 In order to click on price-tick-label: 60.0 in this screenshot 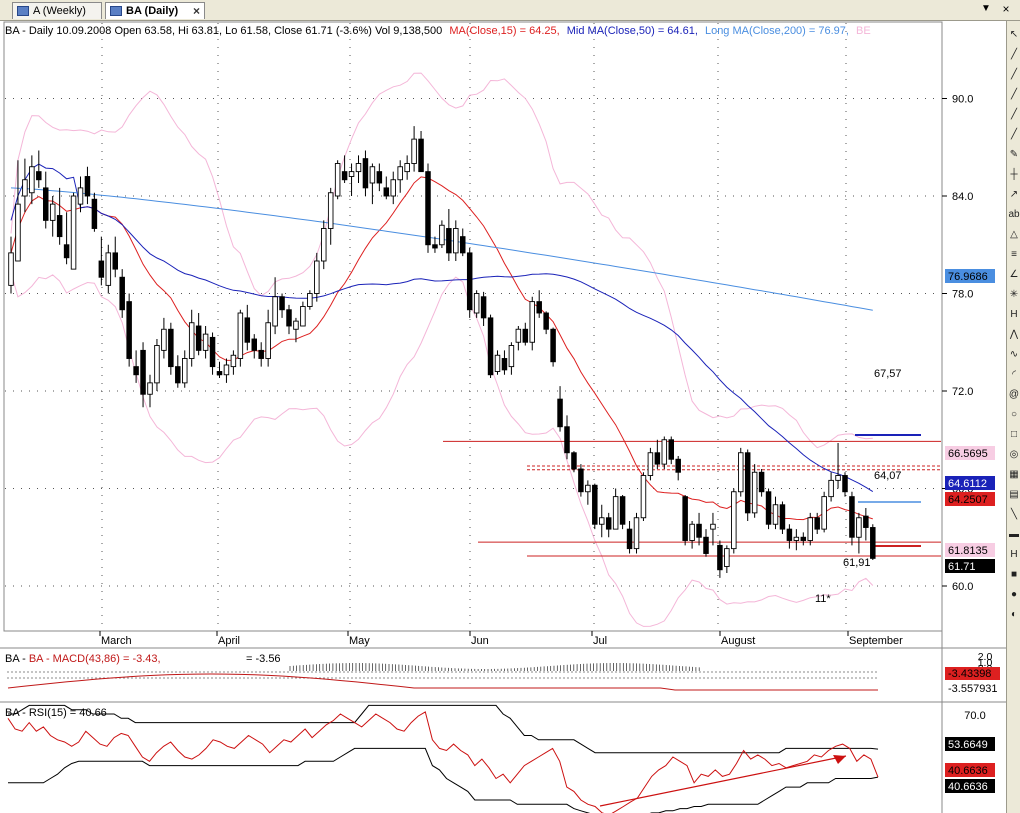, I will do `click(962, 587)`.